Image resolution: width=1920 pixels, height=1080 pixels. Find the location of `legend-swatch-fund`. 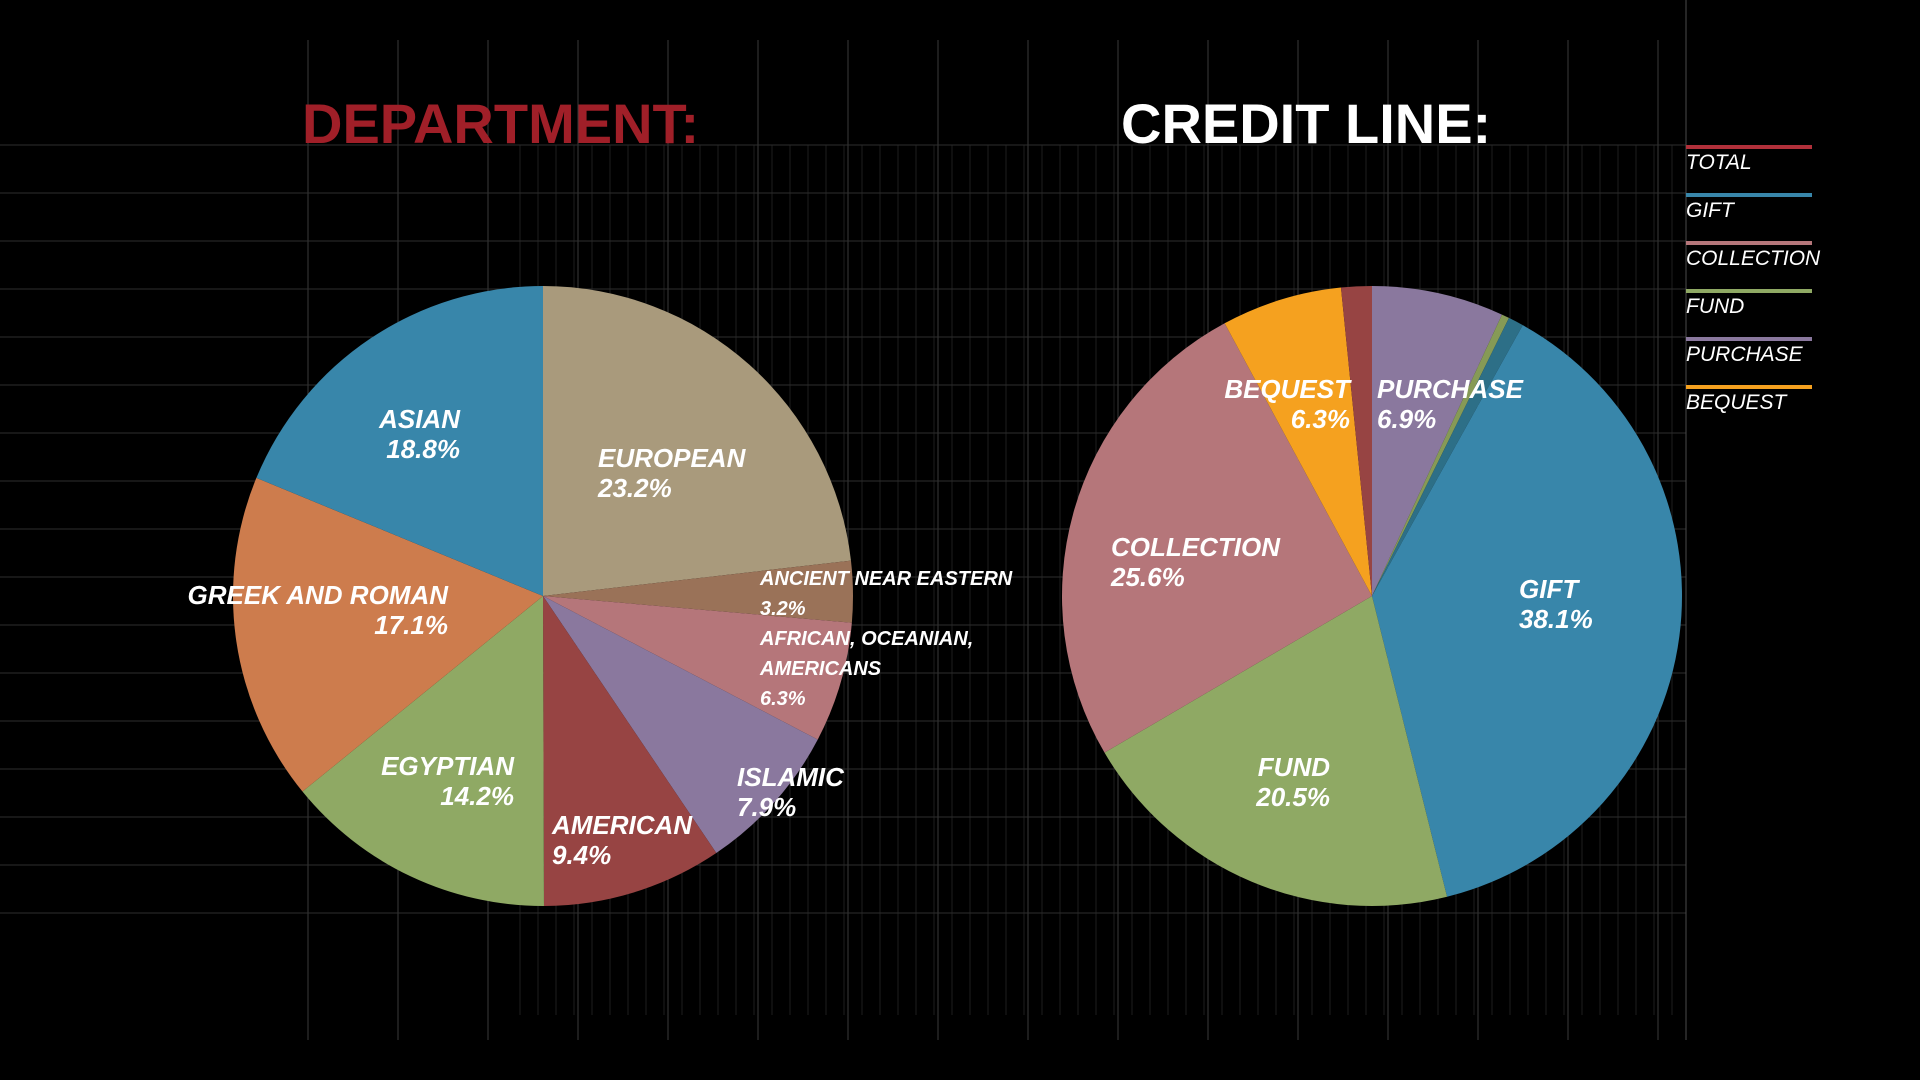

legend-swatch-fund is located at coordinates (1749, 291).